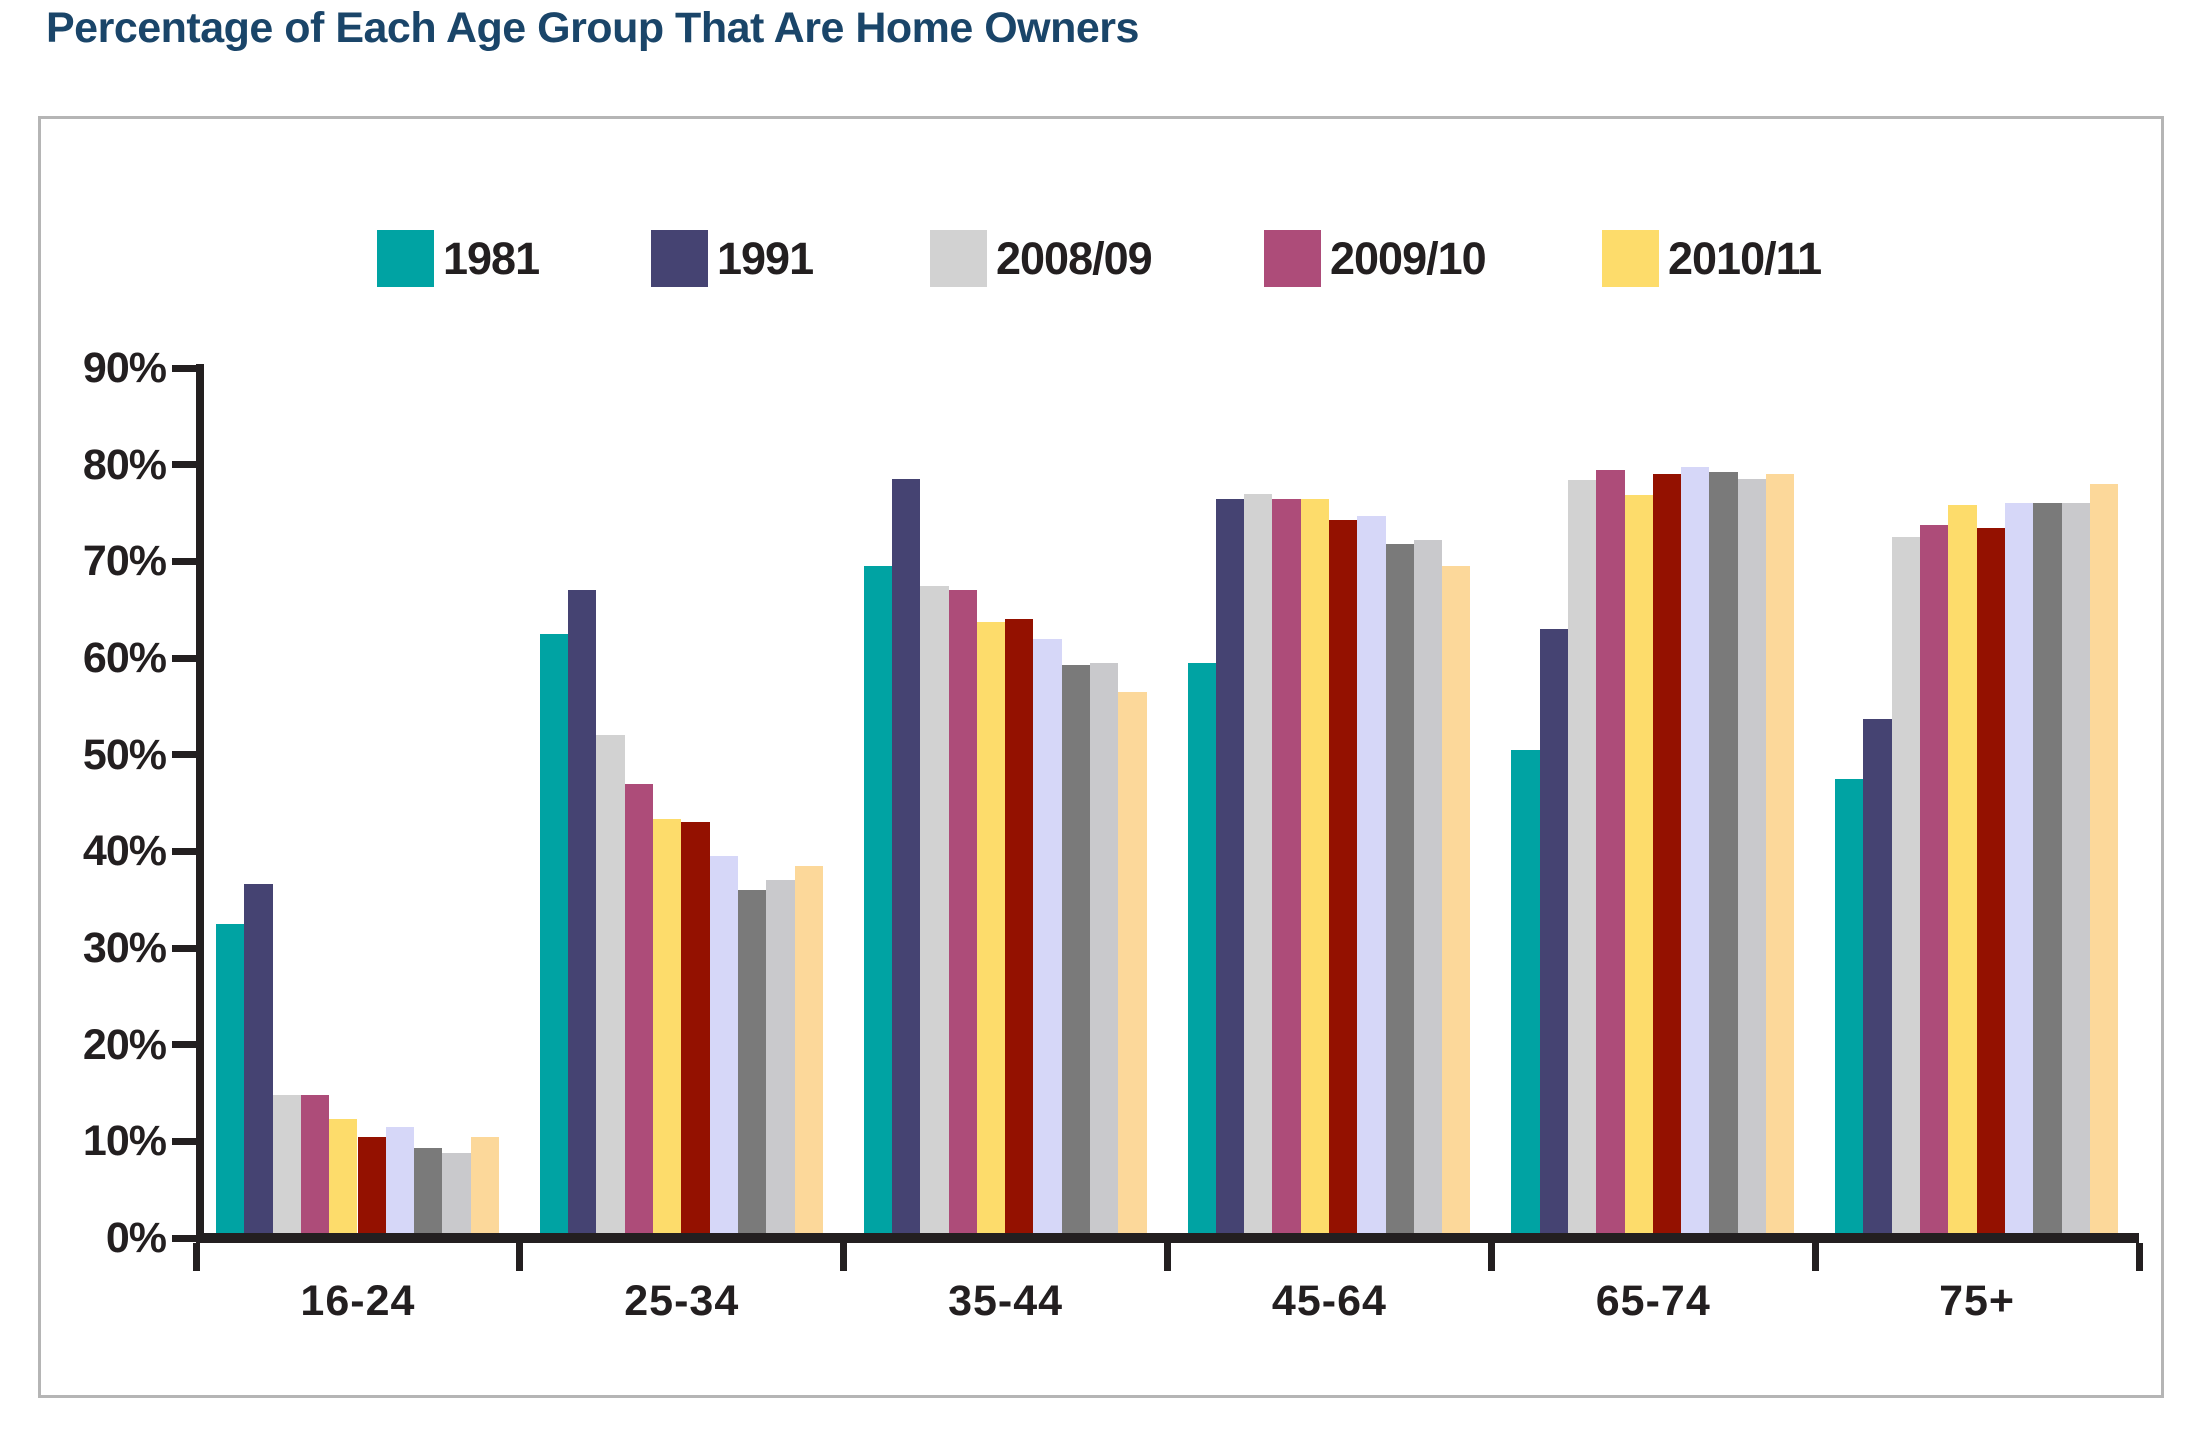  Describe the element at coordinates (991, 927) in the screenshot. I see `bar-35-44-s5` at that location.